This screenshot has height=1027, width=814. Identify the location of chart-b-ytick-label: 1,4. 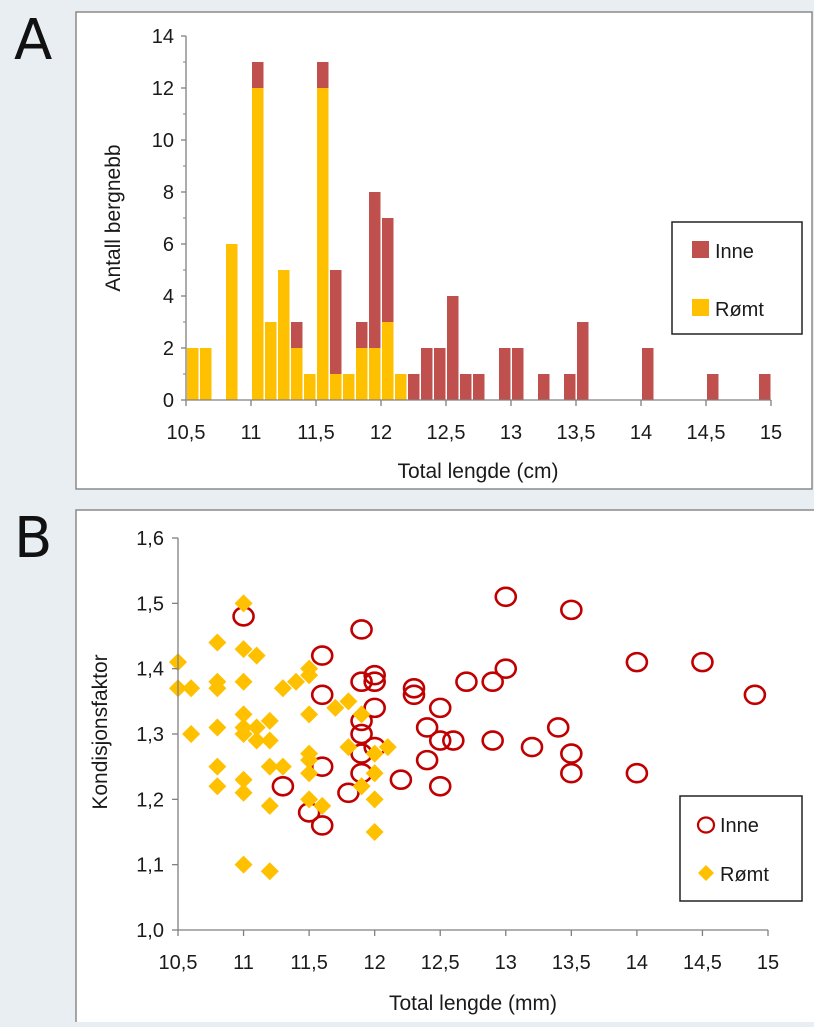
(150, 670).